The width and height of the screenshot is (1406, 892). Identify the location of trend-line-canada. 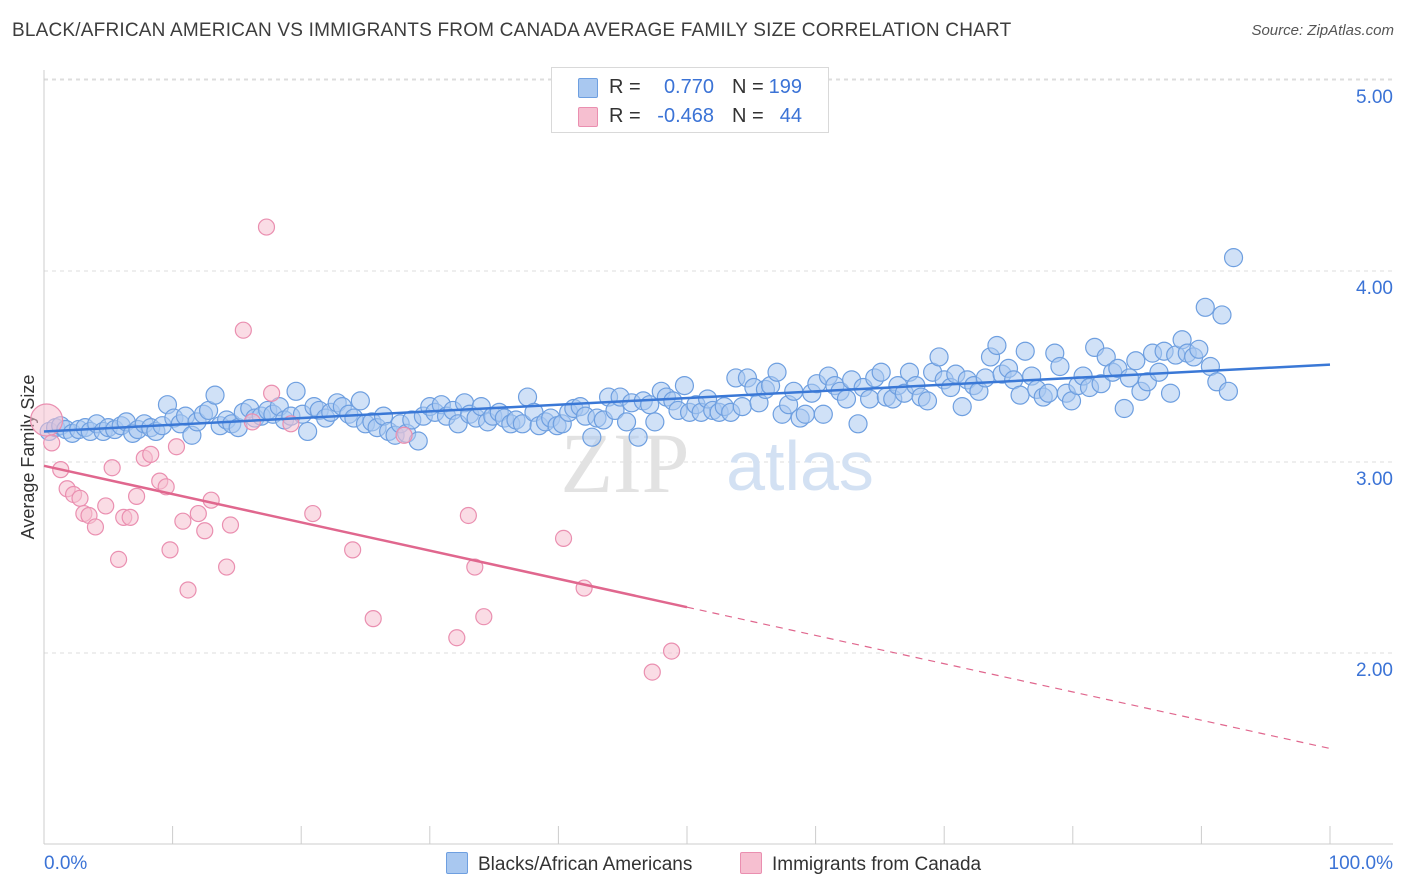
(365, 536).